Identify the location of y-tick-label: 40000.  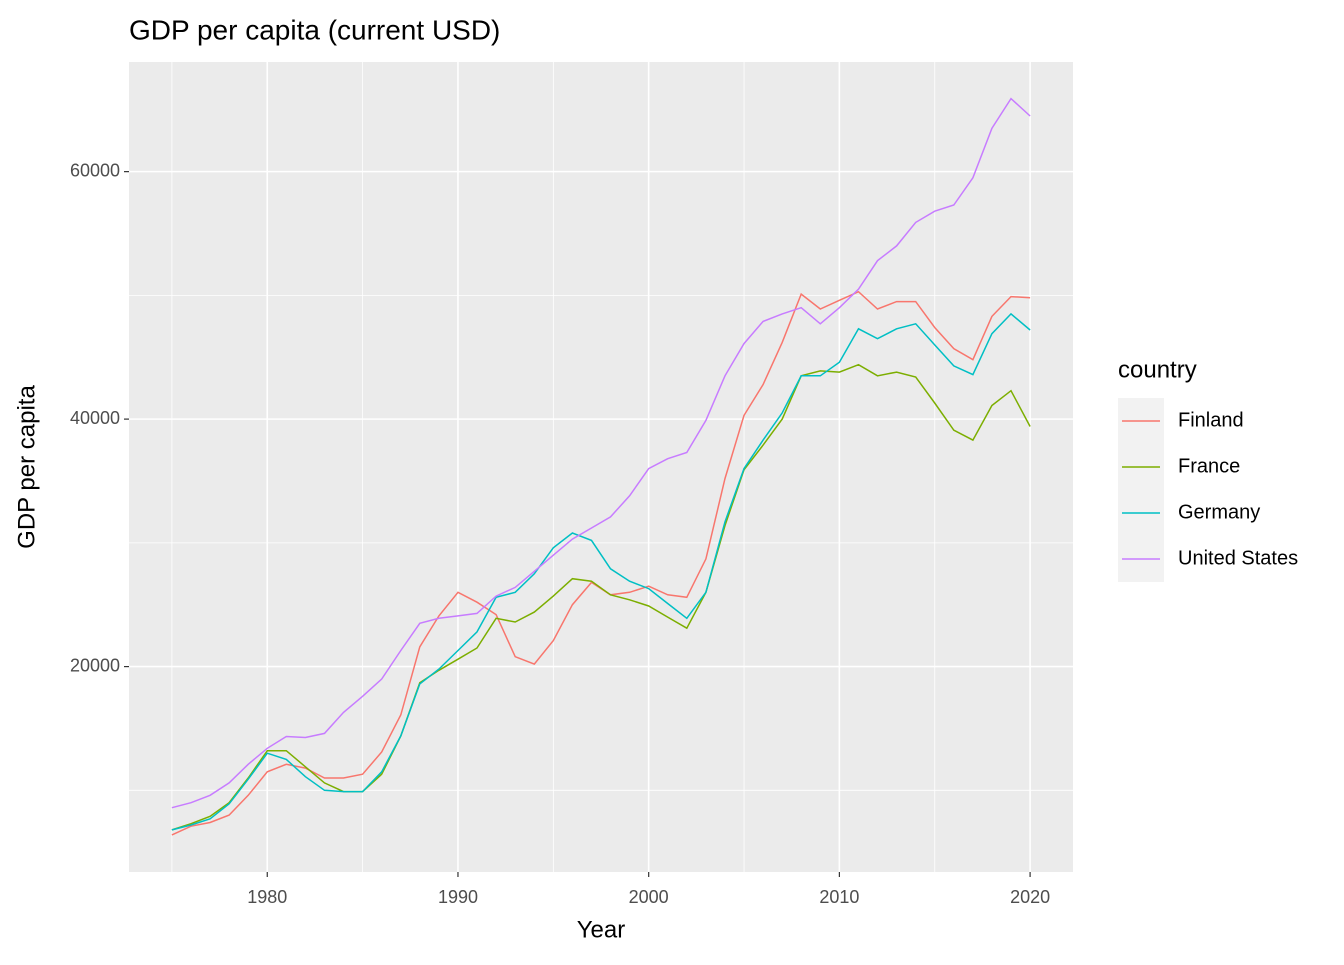
(95, 418).